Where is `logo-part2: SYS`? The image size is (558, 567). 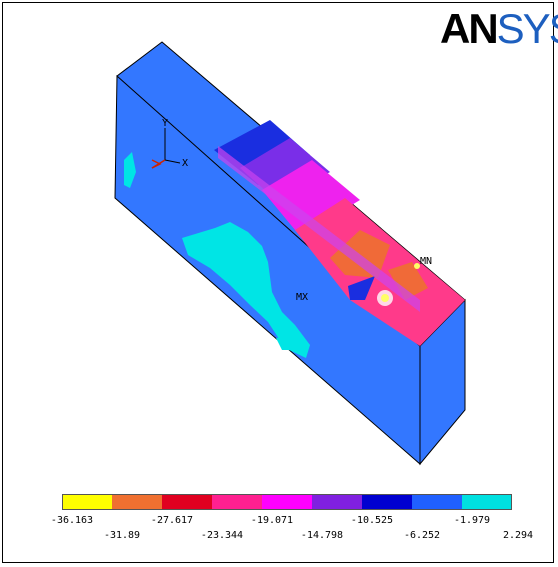 logo-part2: SYS is located at coordinates (527, 28).